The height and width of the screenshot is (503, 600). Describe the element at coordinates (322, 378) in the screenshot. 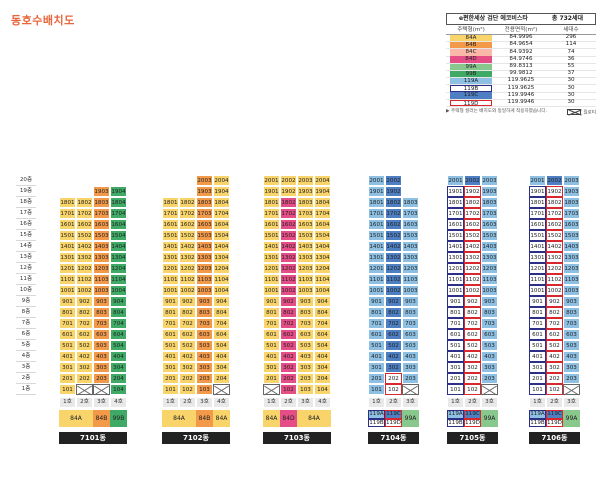

I see `unit-cell: 204` at that location.